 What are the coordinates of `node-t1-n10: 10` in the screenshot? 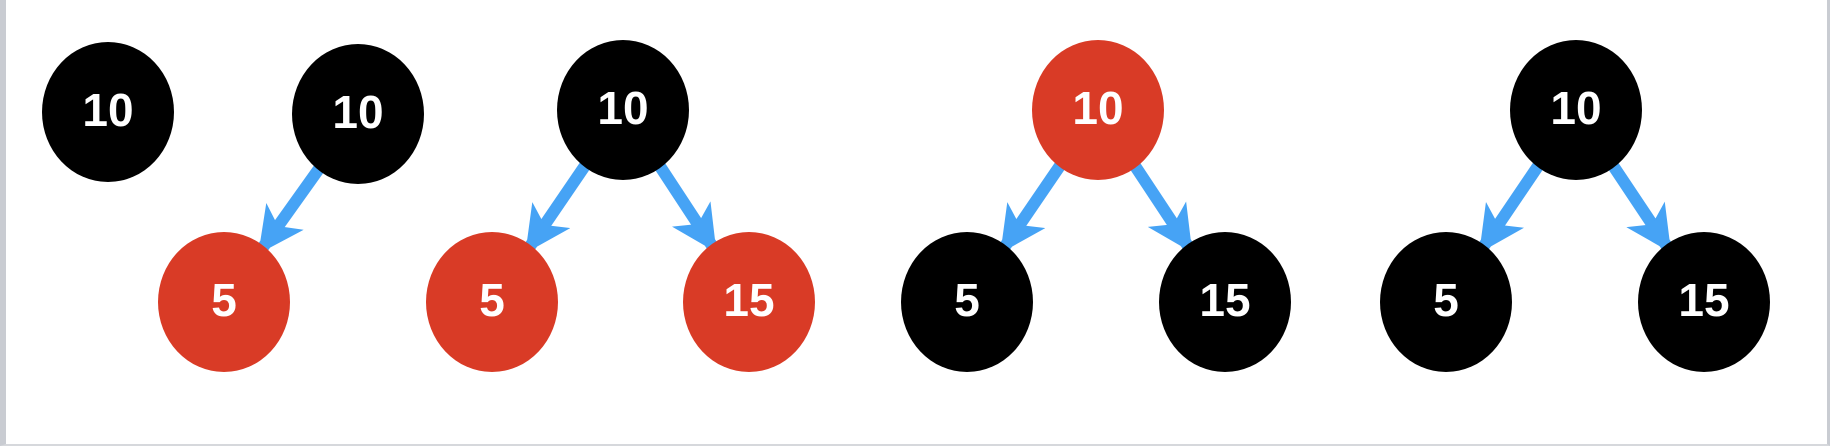 It's located at (108, 112).